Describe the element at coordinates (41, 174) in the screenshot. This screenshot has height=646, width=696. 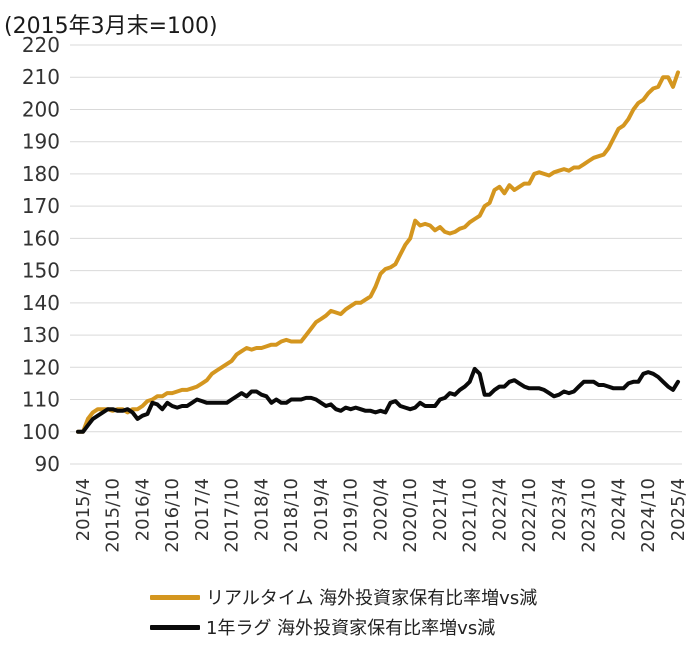
I see `y-tick-label: 180` at that location.